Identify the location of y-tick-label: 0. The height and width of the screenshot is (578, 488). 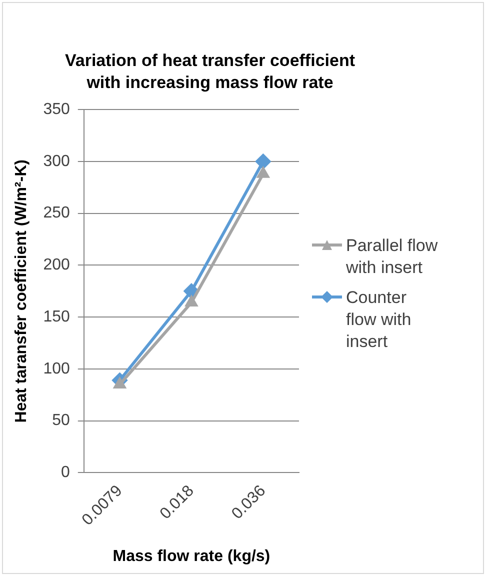
(65, 473).